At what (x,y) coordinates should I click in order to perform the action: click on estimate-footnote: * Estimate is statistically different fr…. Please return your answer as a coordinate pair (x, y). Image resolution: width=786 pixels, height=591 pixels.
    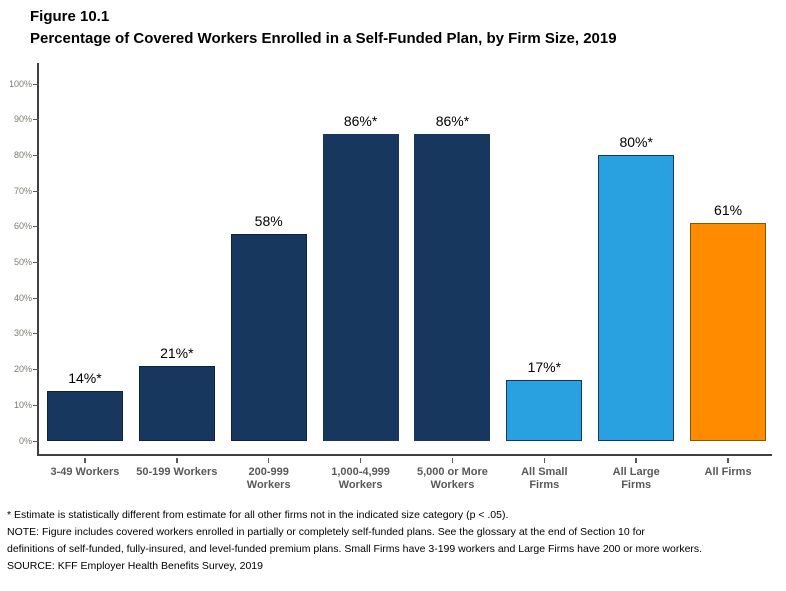
    Looking at the image, I should click on (258, 515).